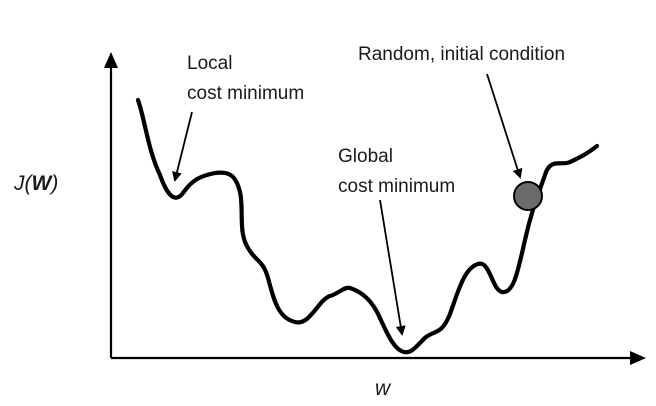  I want to click on y-axis-label-prefix: J(, so click(23, 183).